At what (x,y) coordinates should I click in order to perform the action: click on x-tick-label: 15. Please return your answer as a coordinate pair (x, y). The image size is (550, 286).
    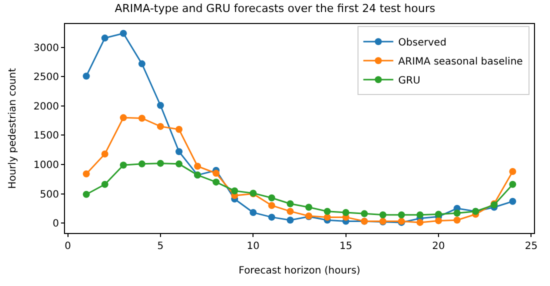
    Looking at the image, I should click on (345, 246).